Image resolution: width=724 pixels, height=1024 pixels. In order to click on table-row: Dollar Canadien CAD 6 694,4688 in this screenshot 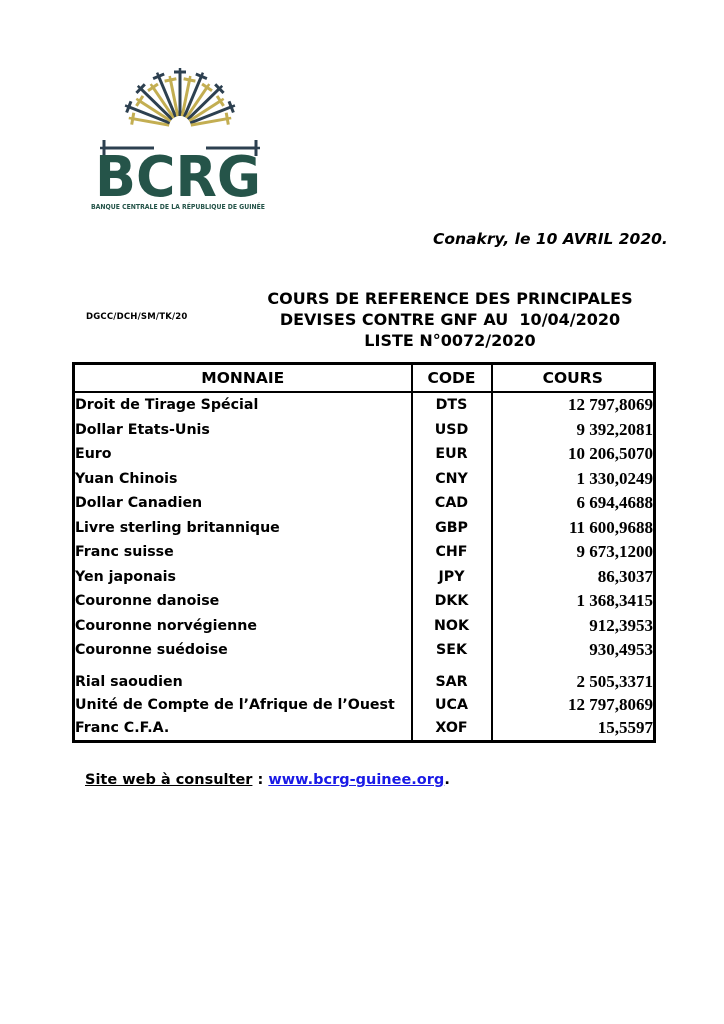, I will do `click(364, 503)`.